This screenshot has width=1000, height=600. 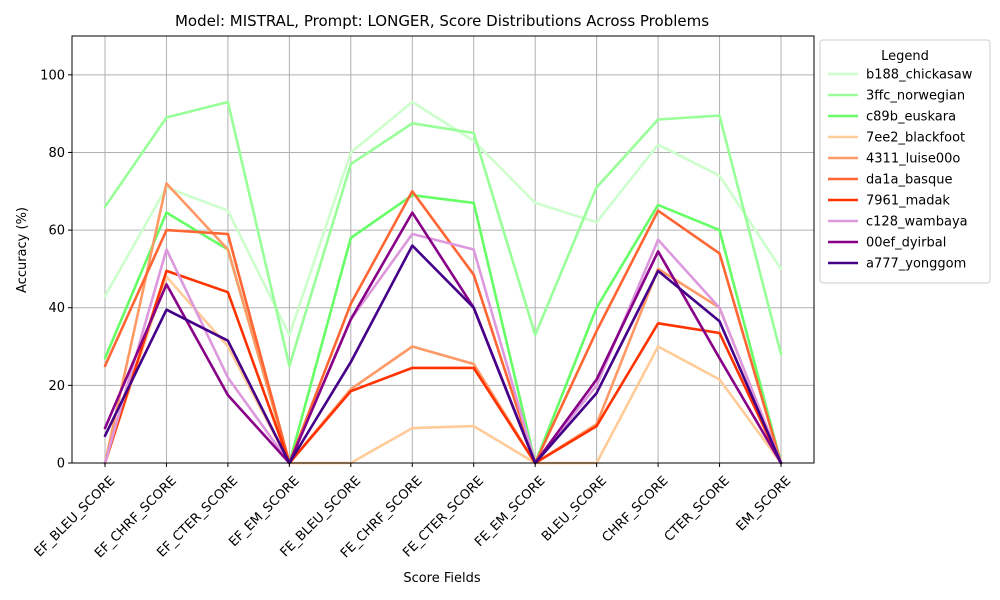 I want to click on legend-title: Legend, so click(x=905, y=56).